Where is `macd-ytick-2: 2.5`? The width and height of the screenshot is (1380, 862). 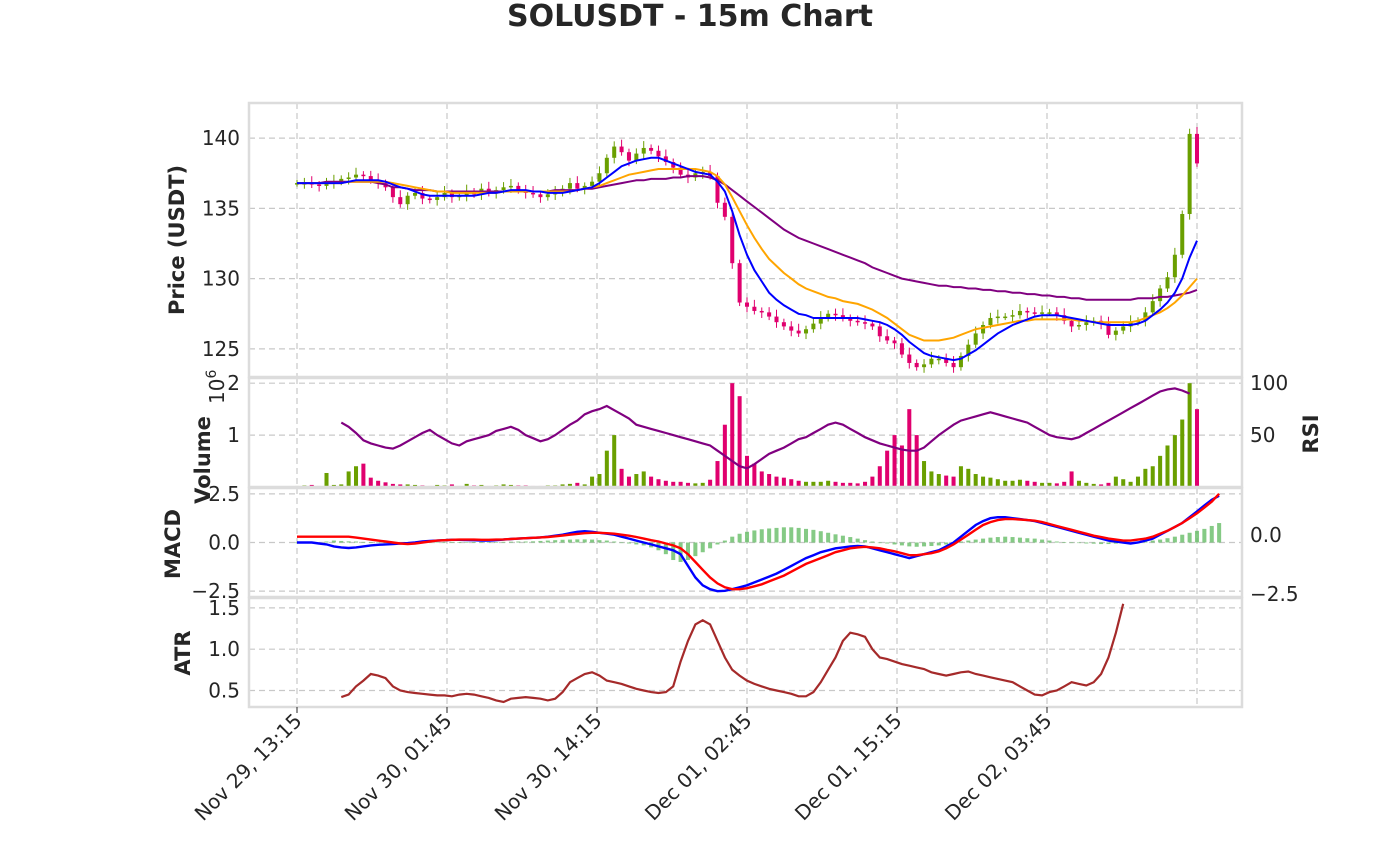
macd-ytick-2: 2.5 is located at coordinates (224, 494).